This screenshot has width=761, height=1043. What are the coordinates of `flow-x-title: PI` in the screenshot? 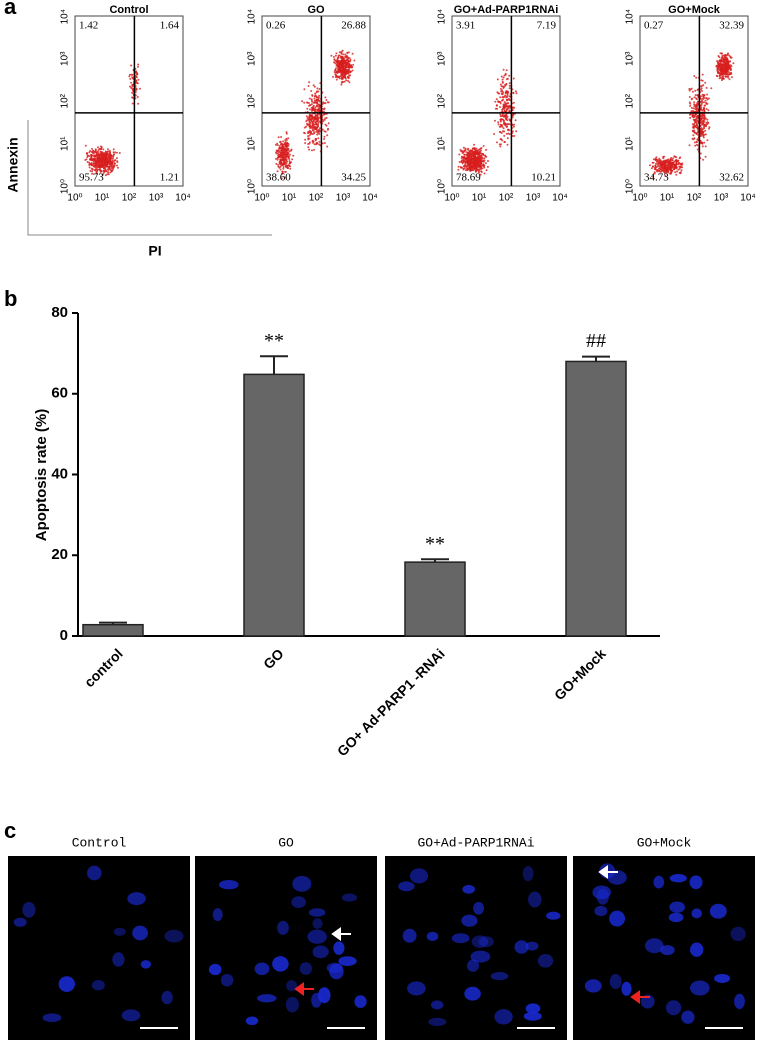 It's located at (154, 251).